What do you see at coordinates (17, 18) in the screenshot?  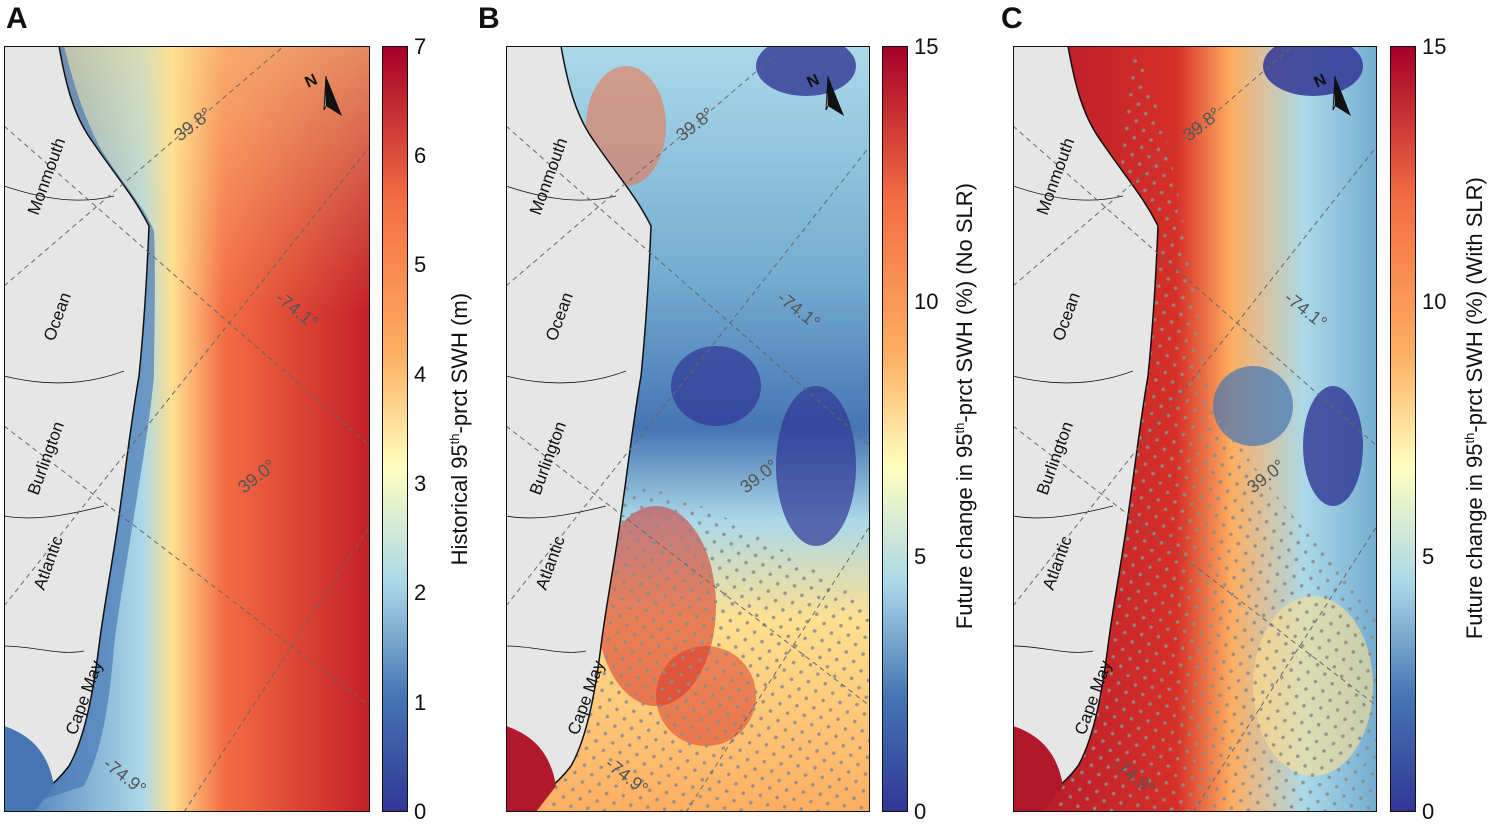 I see `panel-letter-a: A` at bounding box center [17, 18].